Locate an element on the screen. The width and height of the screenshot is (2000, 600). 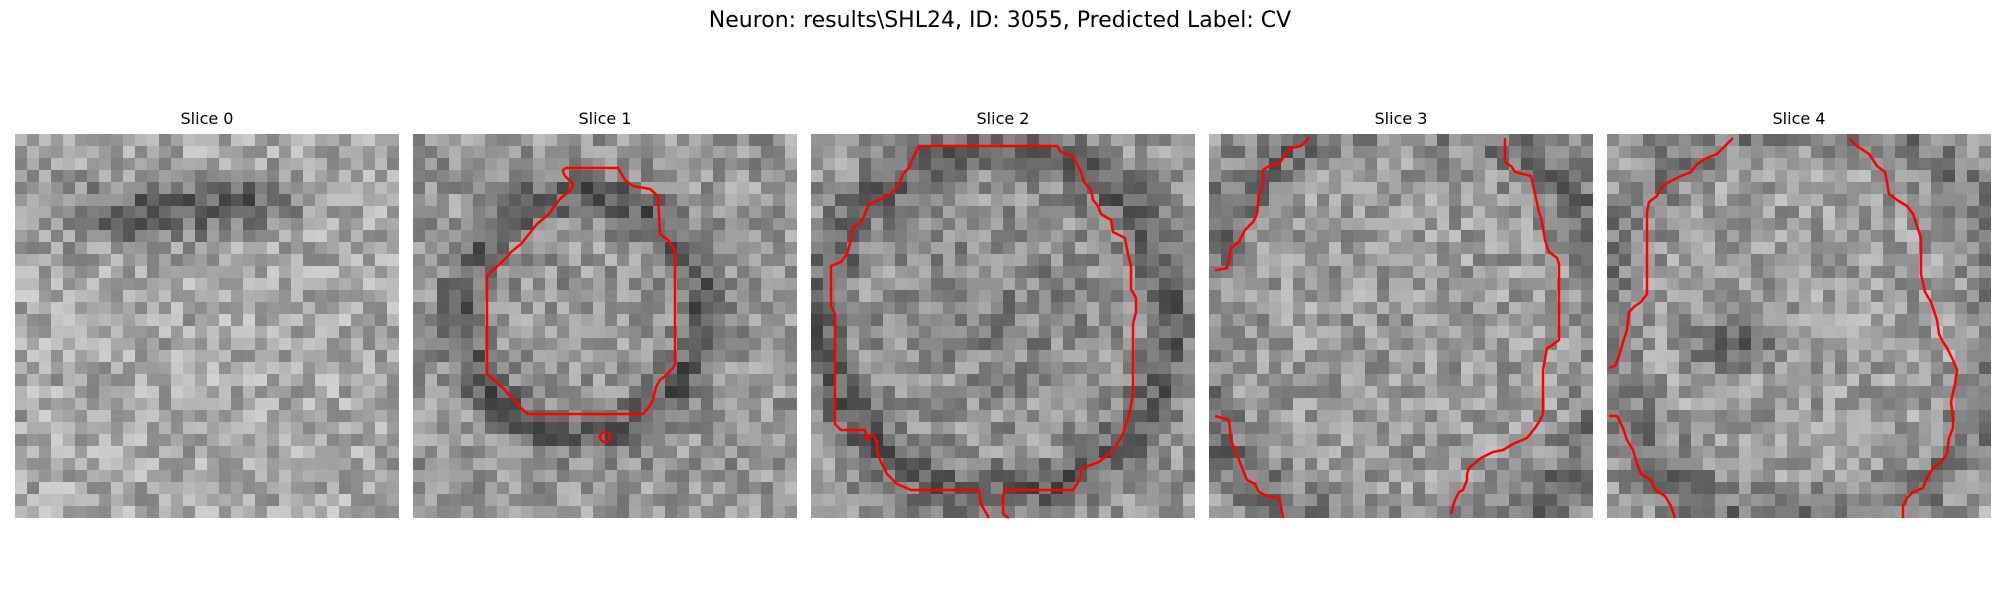
slice-1-canvas is located at coordinates (605, 326).